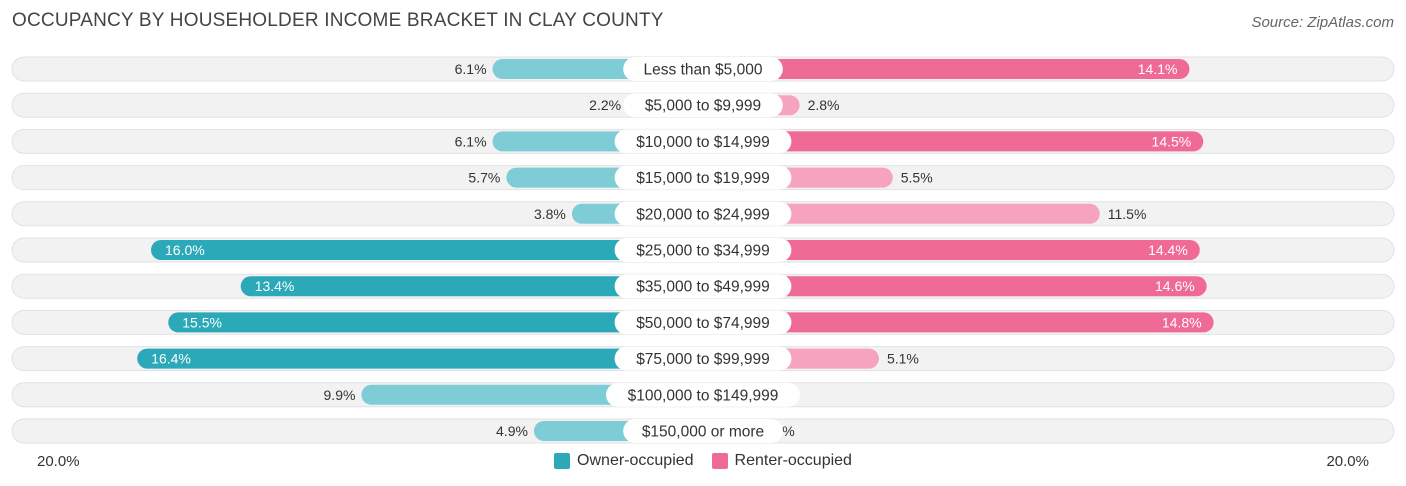 The image size is (1406, 486). What do you see at coordinates (512, 431) in the screenshot?
I see `owner-value-label: 4.9%` at bounding box center [512, 431].